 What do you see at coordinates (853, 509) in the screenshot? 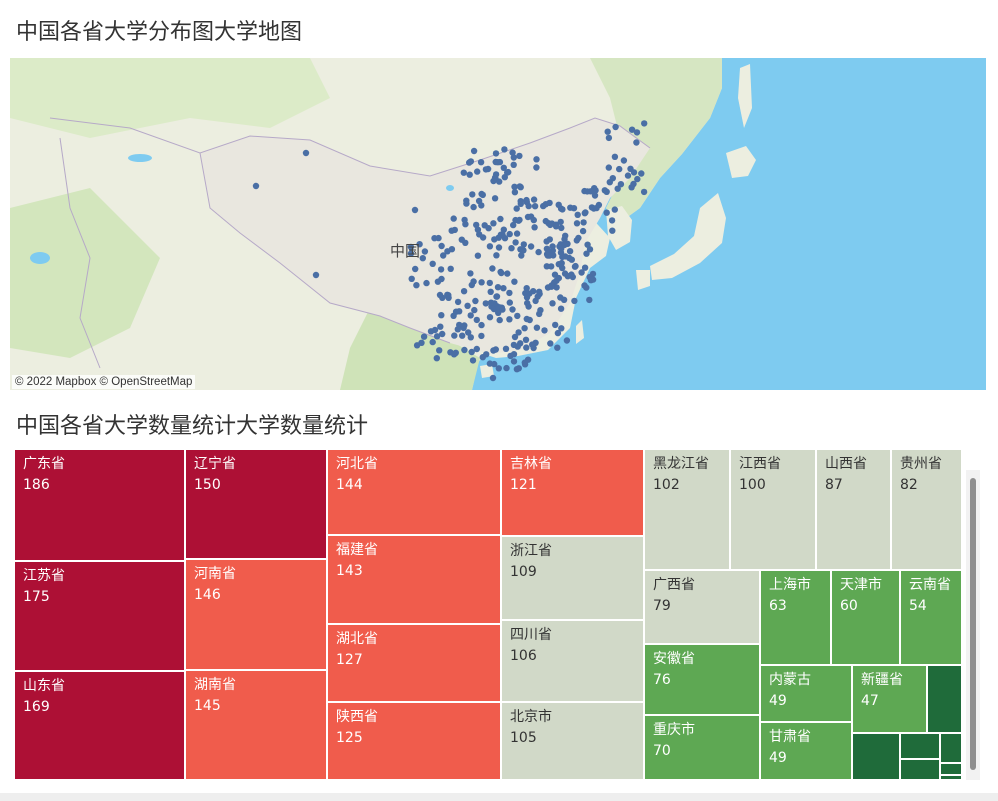
I see `tile-shanxi: 山西省 87` at bounding box center [853, 509].